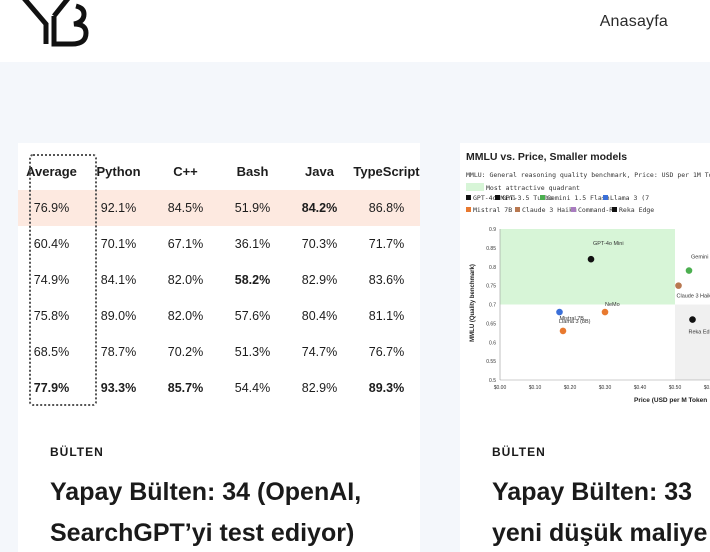 This screenshot has height=552, width=710. I want to click on table-cell: 57.6%, so click(252, 316).